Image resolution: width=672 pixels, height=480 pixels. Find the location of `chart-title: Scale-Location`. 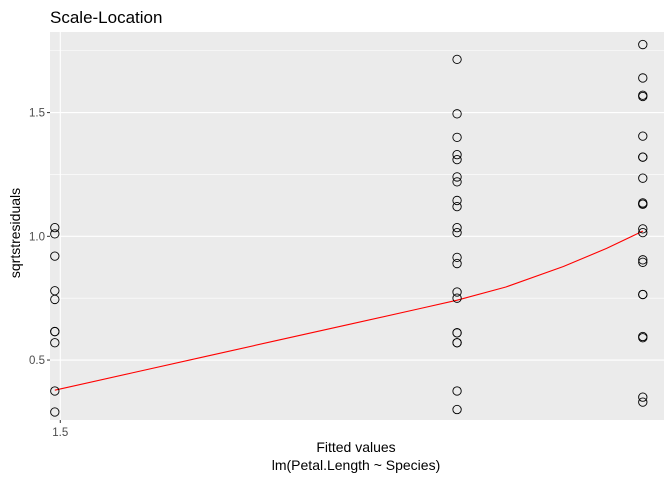

chart-title: Scale-Location is located at coordinates (106, 17).